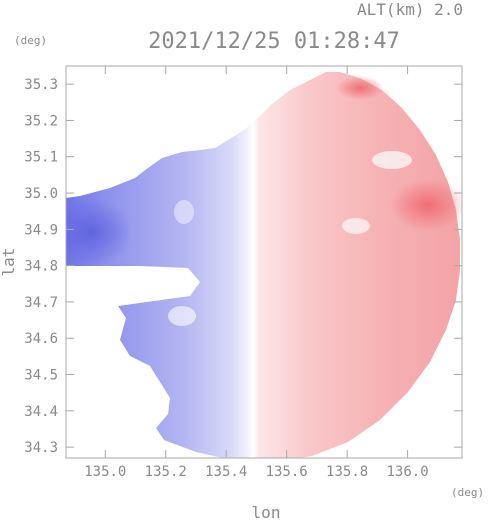 This screenshot has width=491, height=521. Describe the element at coordinates (105, 472) in the screenshot. I see `x-tick-label: 135.0` at that location.